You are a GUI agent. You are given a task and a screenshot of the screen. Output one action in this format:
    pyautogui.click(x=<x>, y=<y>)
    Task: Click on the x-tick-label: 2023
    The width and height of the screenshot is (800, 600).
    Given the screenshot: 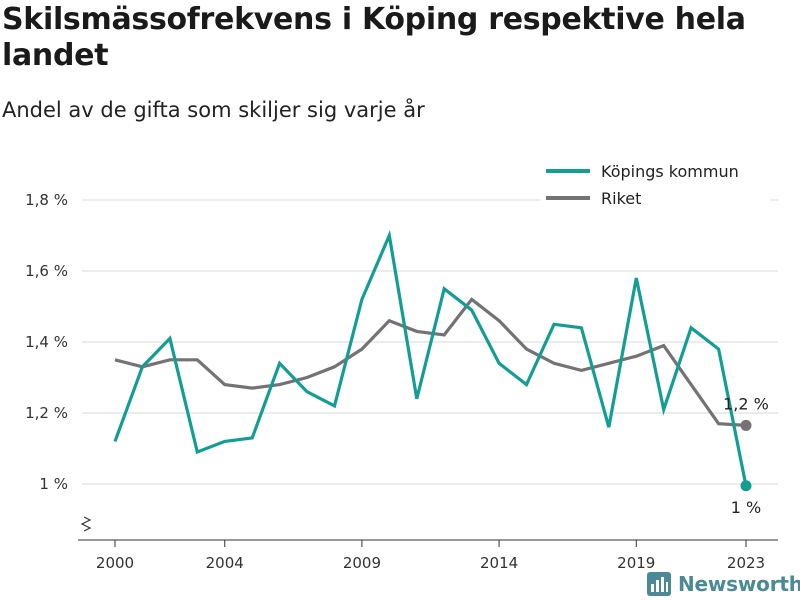 What is the action you would take?
    pyautogui.click(x=746, y=563)
    